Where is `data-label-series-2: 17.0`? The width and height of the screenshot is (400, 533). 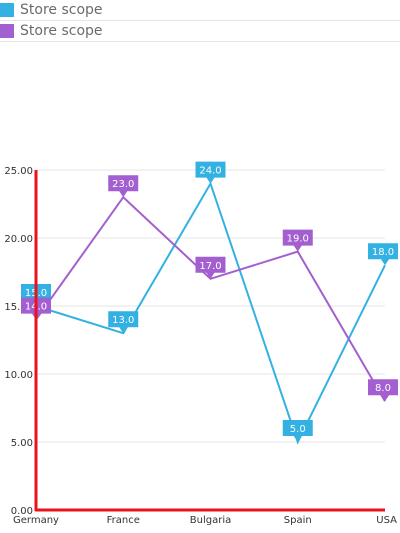 data-label-series-2: 17.0 is located at coordinates (210, 266).